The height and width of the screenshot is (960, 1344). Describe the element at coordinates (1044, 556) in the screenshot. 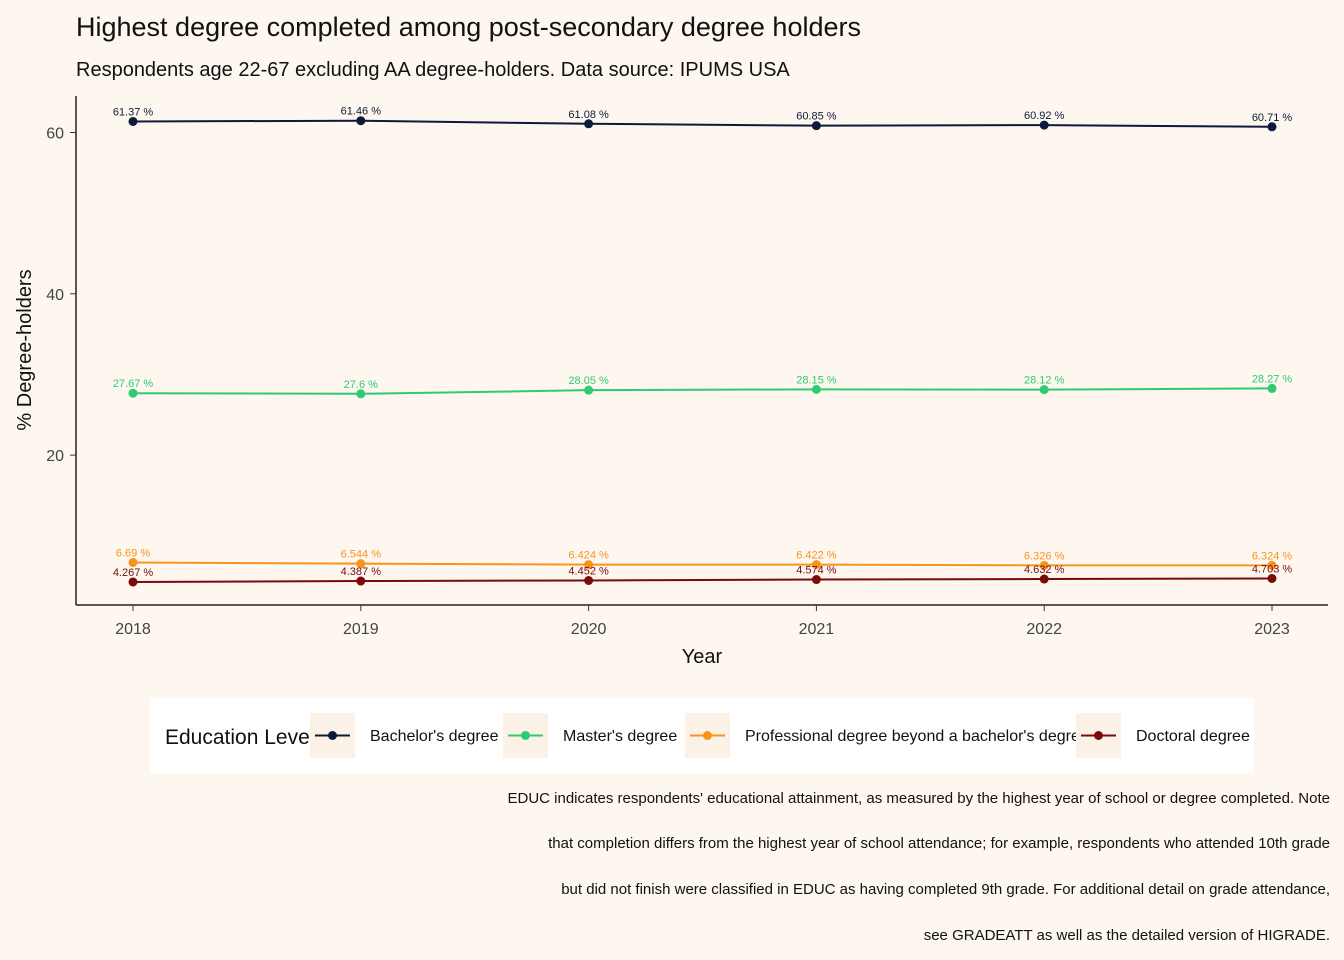

I see `data-label: 6.326 %` at that location.